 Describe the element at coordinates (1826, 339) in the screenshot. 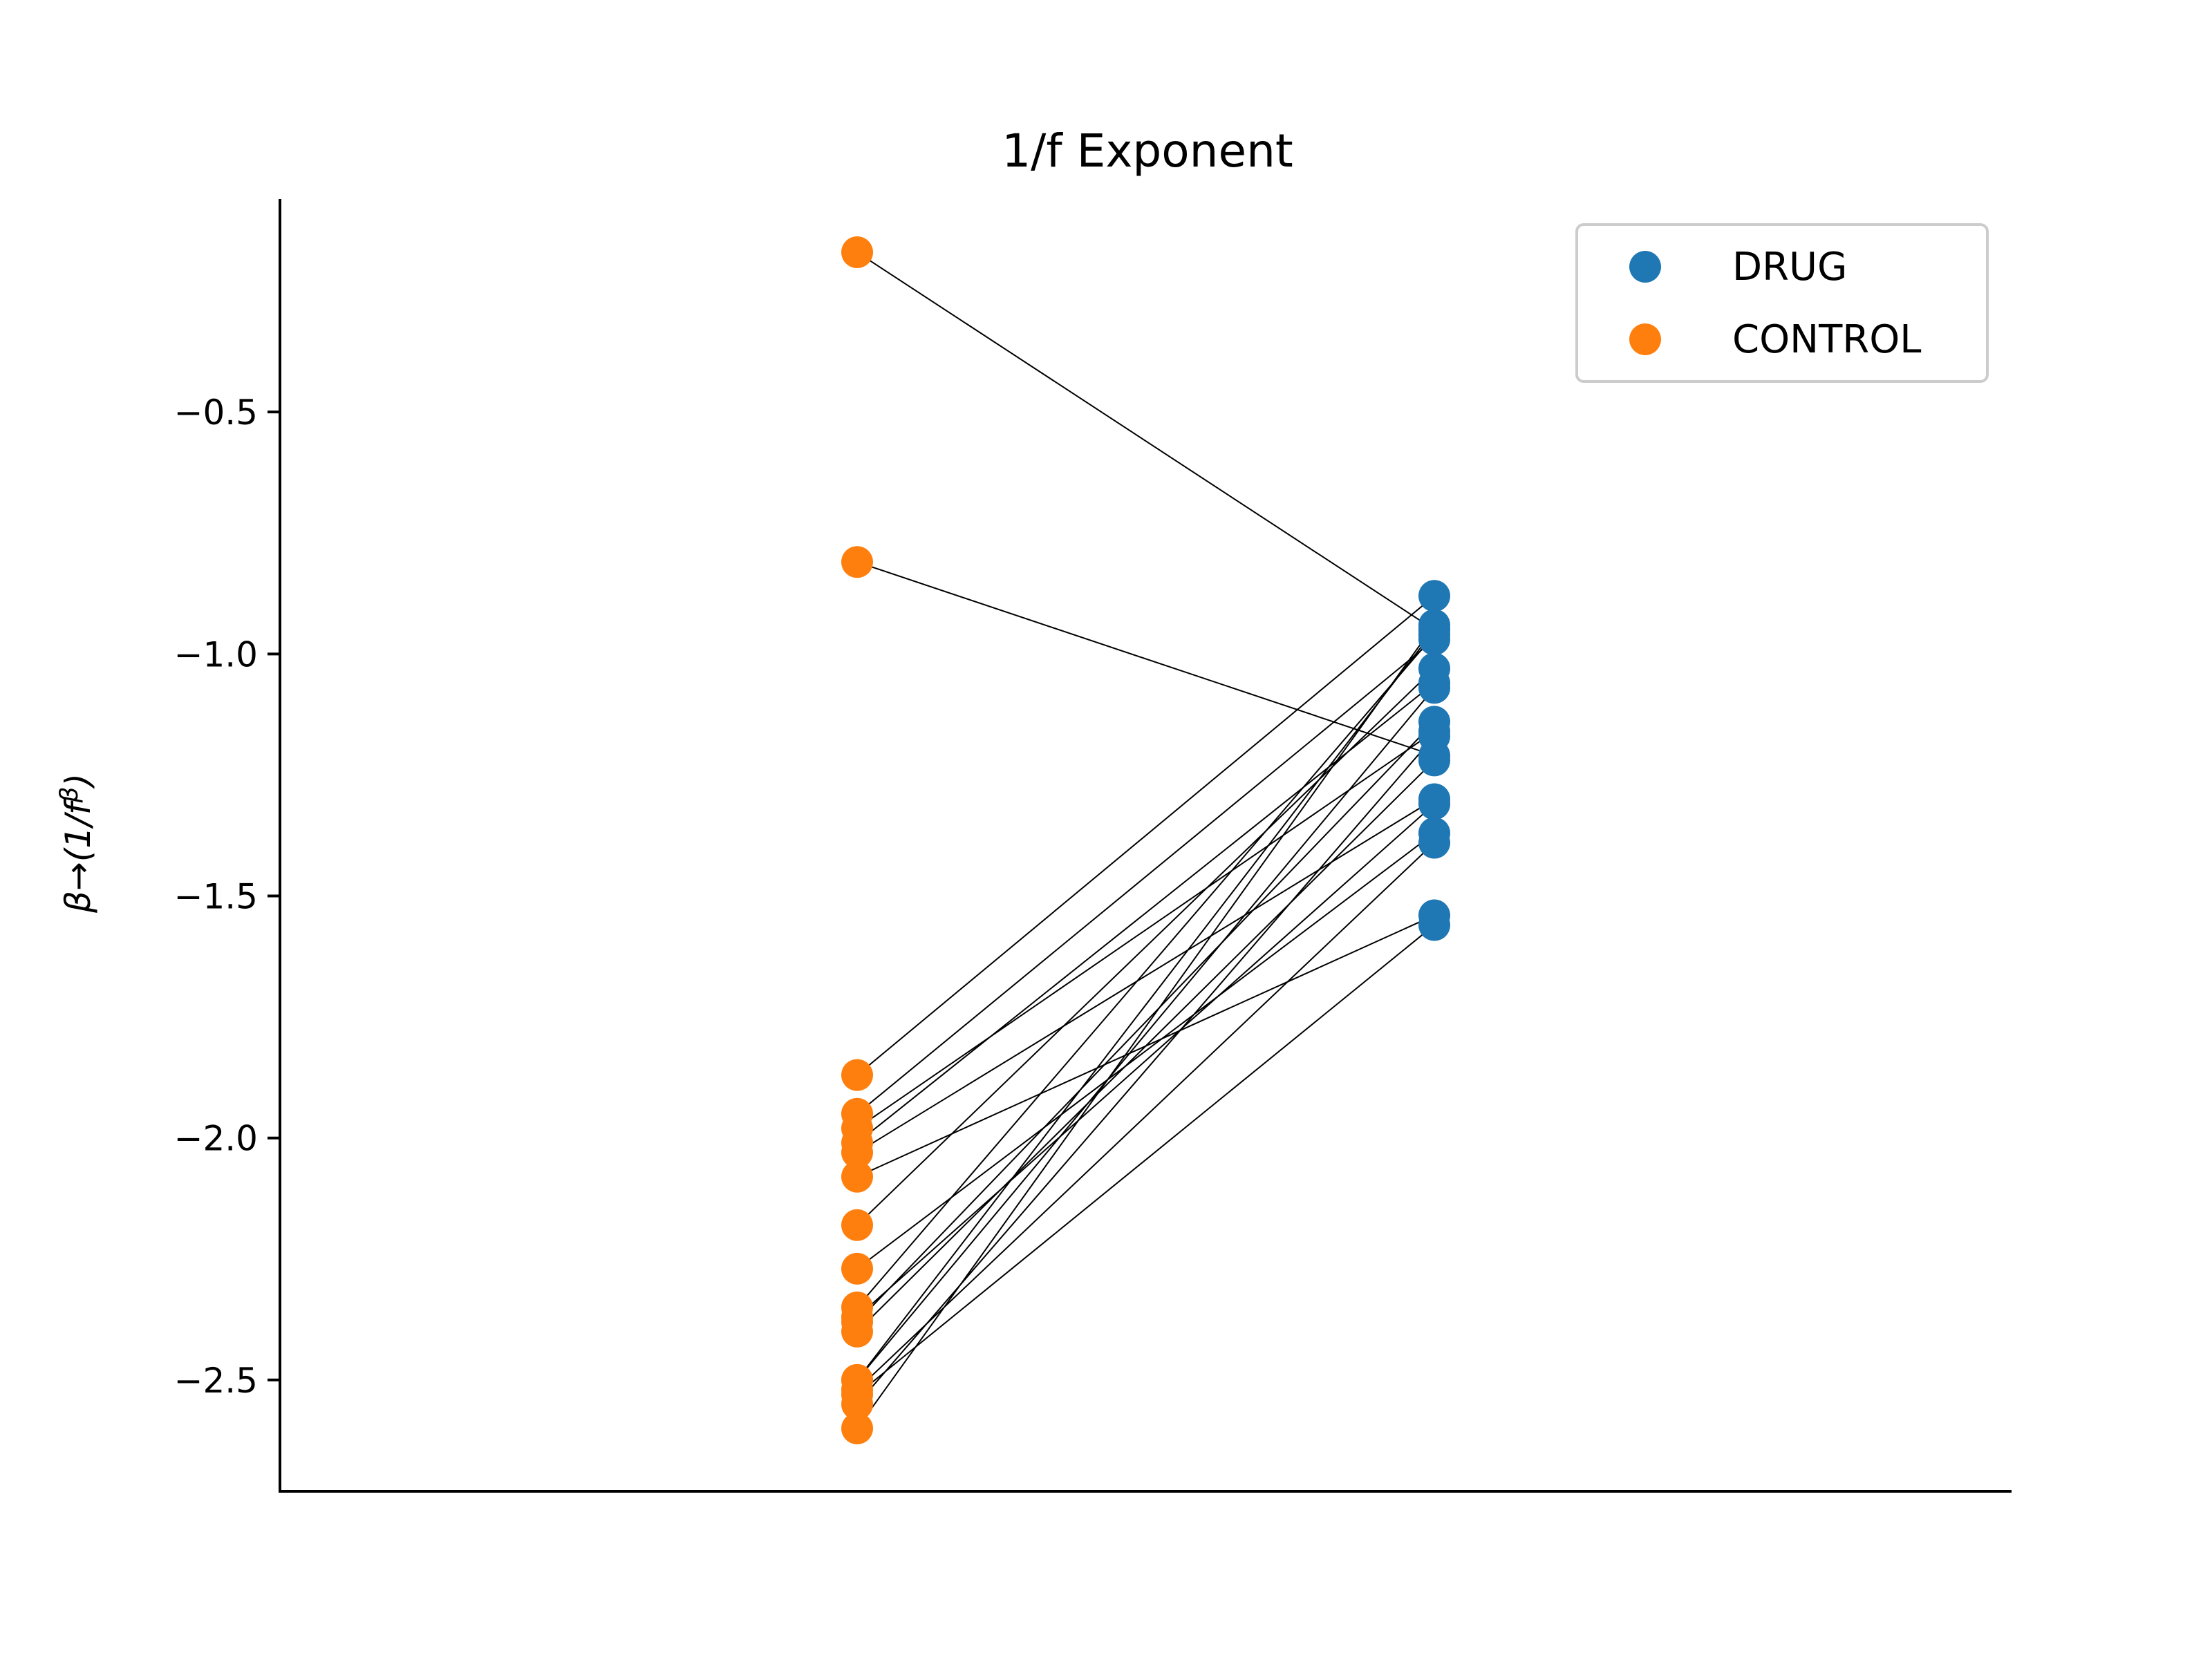

I see `legend-label-control: CONTROL` at that location.